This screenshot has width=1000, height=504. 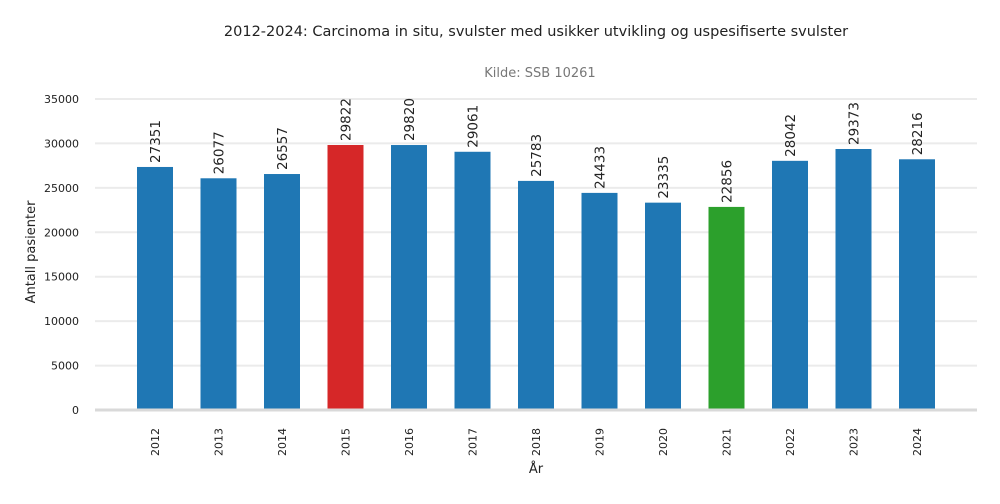 I want to click on y-tick-label: 0, so click(x=75, y=410).